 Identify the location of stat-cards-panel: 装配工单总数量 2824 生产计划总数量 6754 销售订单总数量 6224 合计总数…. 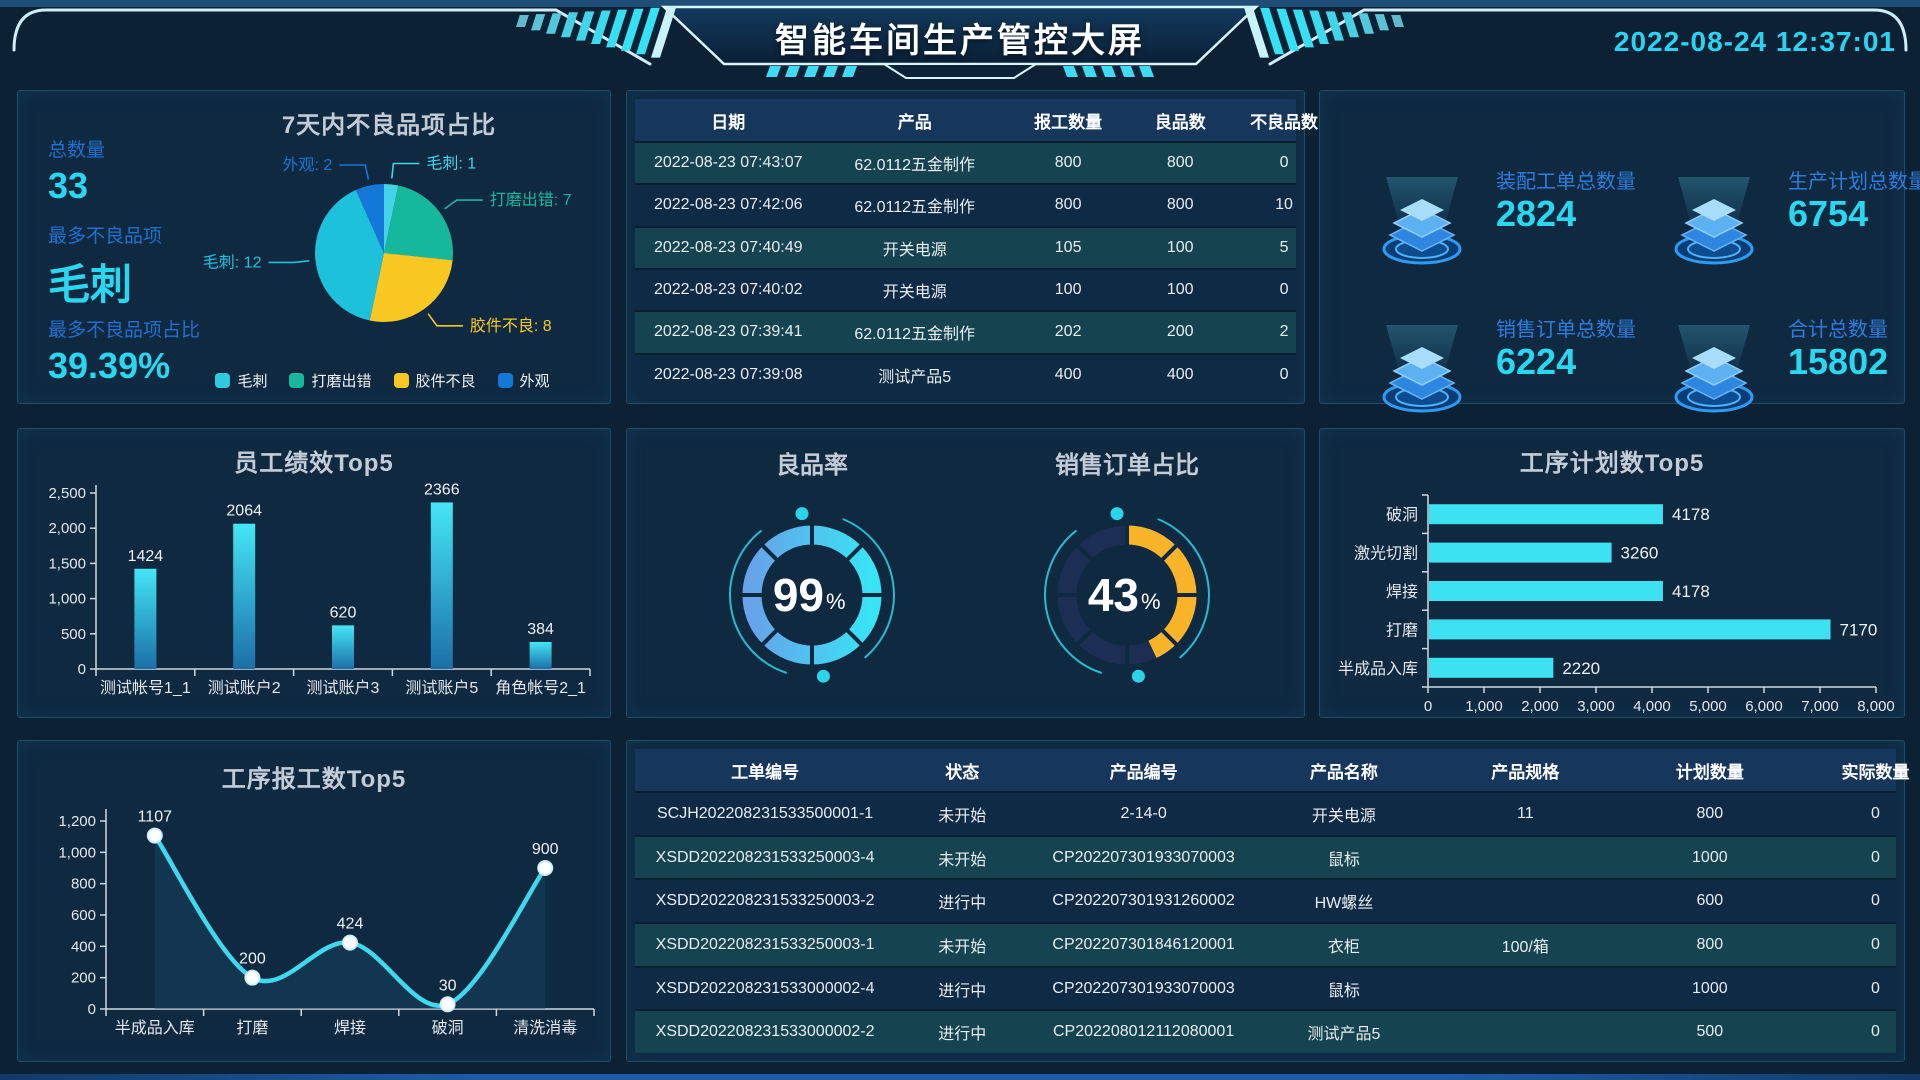
(1619, 251).